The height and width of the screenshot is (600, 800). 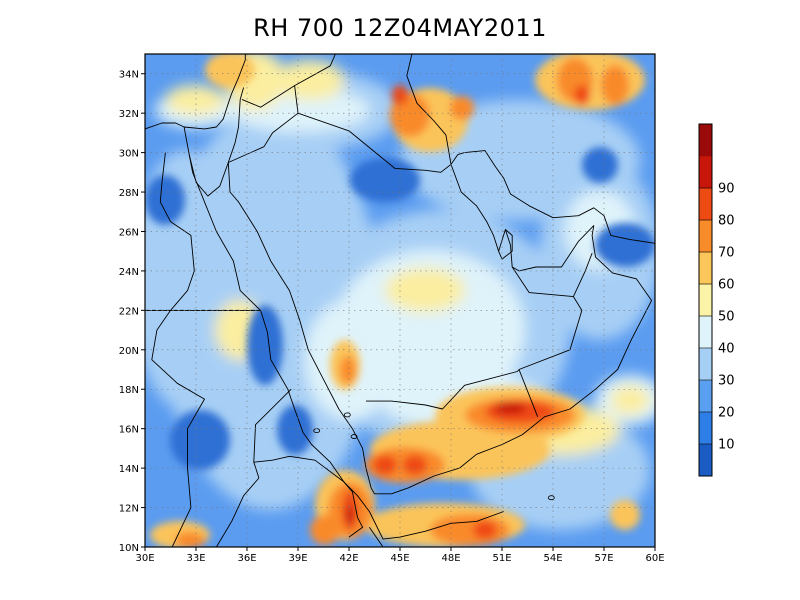 What do you see at coordinates (654, 558) in the screenshot?
I see `x-tick-label: 60E` at bounding box center [654, 558].